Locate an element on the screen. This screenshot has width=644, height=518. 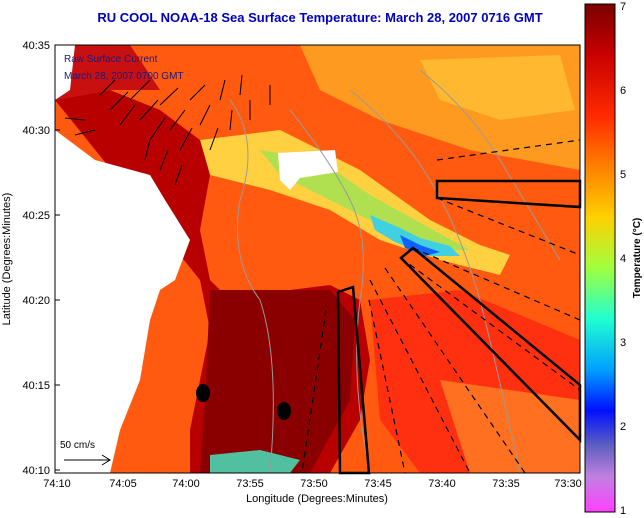
y-tick-label: 40:15 is located at coordinates (36, 386).